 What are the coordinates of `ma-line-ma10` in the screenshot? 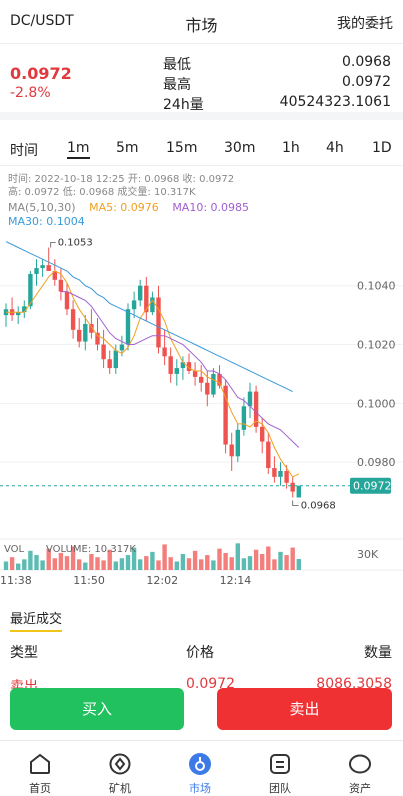 It's located at (180, 369).